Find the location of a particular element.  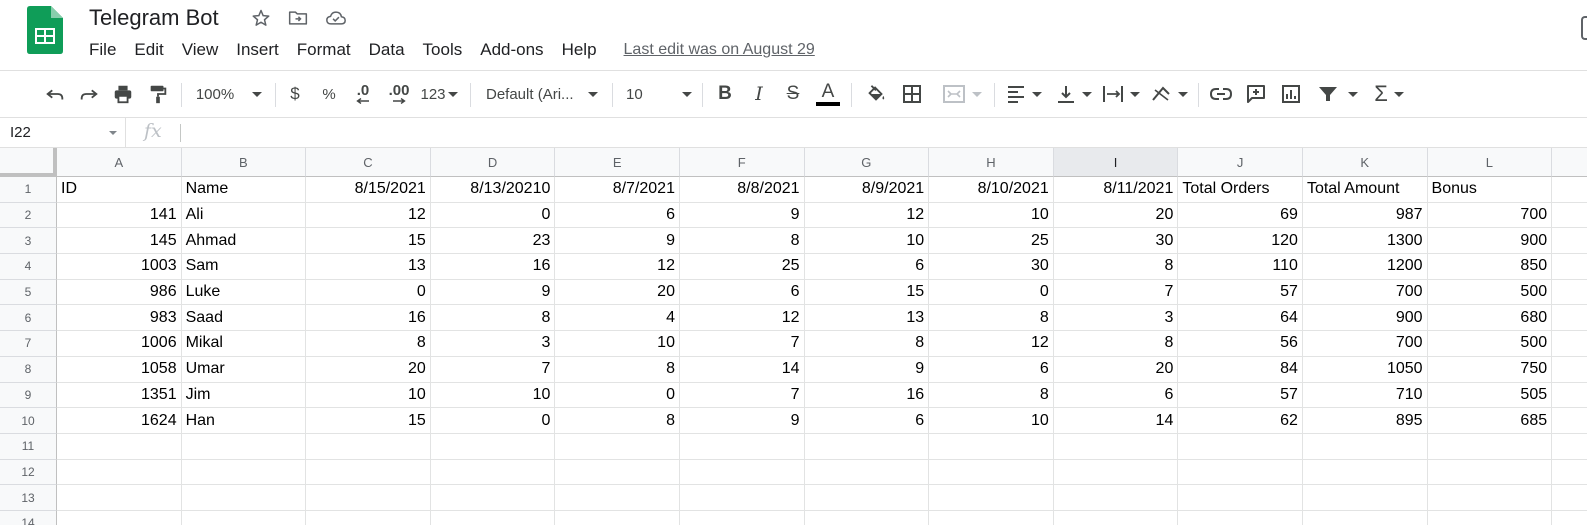

cell-c4: 13 is located at coordinates (368, 267).